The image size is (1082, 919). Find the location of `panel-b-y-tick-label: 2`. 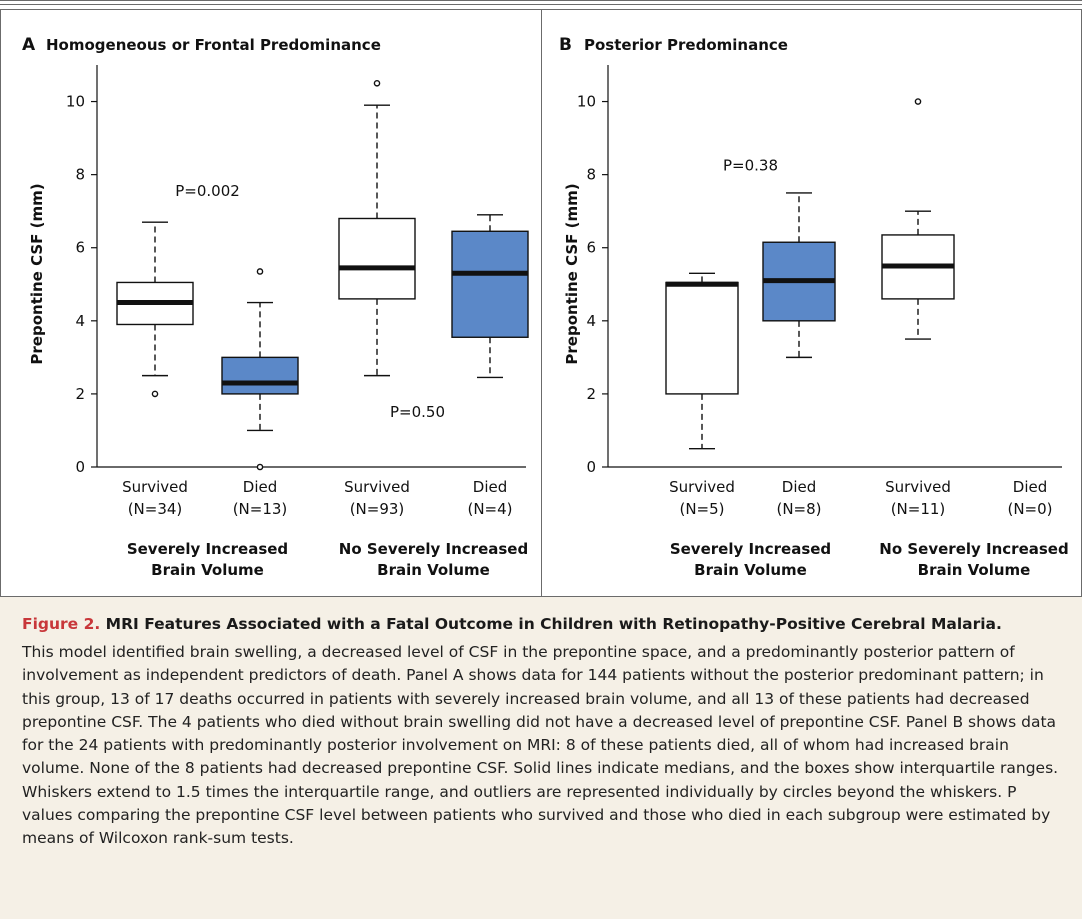

panel-b-y-tick-label: 2 is located at coordinates (591, 394).